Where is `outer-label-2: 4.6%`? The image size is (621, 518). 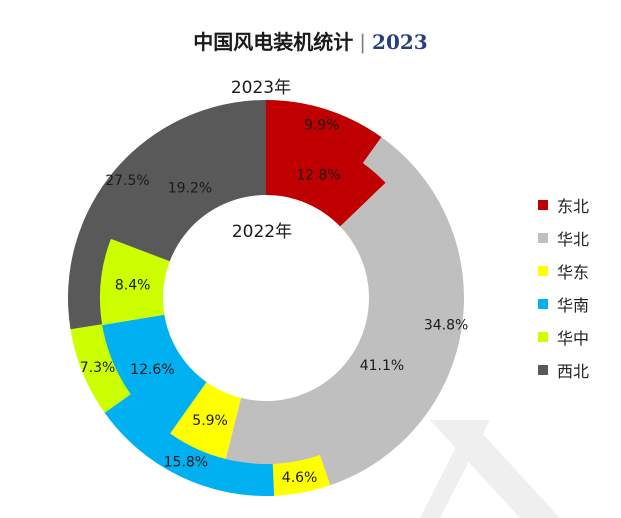
outer-label-2: 4.6% is located at coordinates (300, 478).